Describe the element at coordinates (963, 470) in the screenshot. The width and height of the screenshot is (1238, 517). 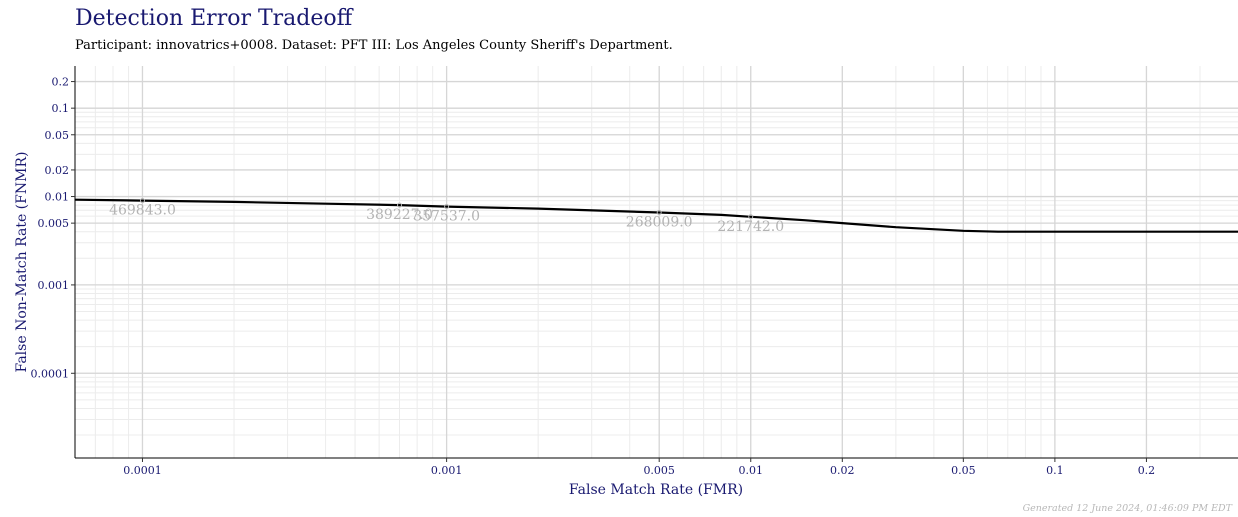
I see `x-tick-label: 0.05` at that location.